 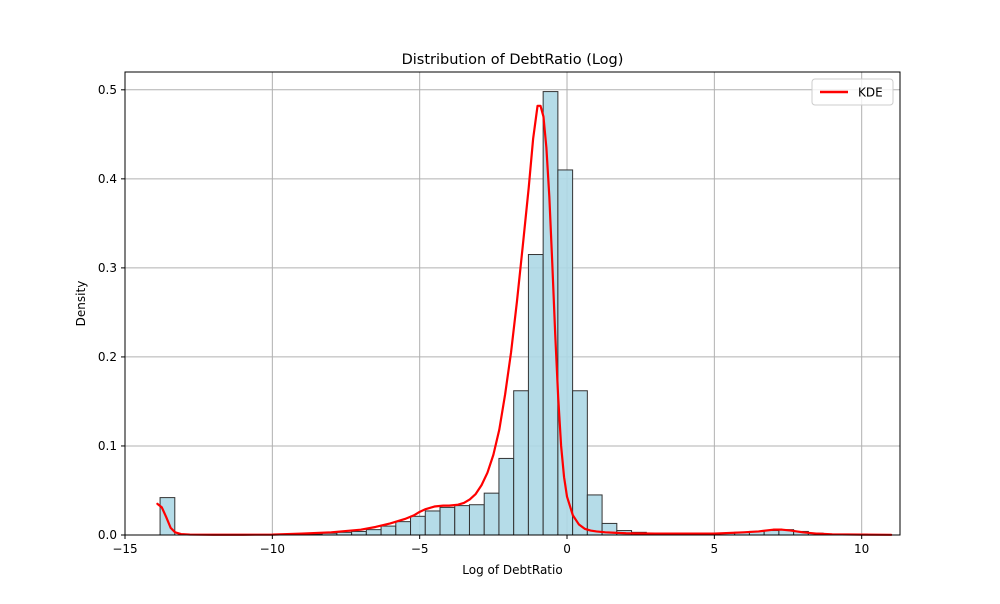 I want to click on y-tick-label: 0.5, so click(x=107, y=90).